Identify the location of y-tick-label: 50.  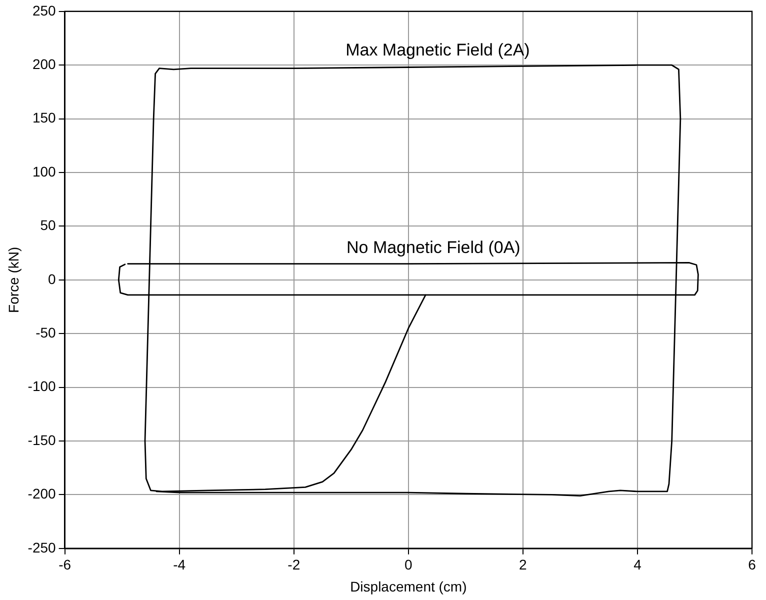
(48, 225).